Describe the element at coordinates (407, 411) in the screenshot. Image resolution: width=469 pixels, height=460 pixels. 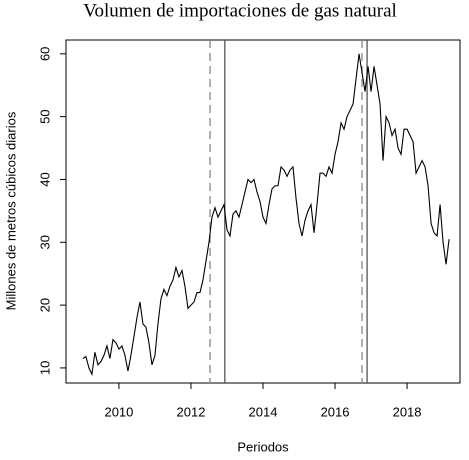
I see `x-tick-label: 2018` at that location.